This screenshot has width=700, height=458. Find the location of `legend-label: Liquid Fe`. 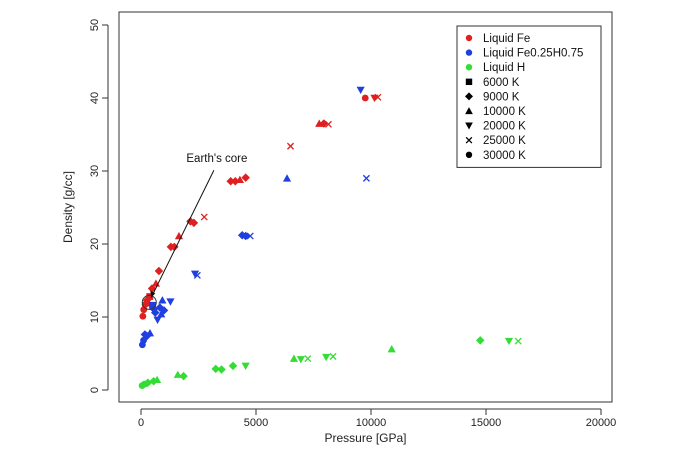

legend-label: Liquid Fe is located at coordinates (506, 39).